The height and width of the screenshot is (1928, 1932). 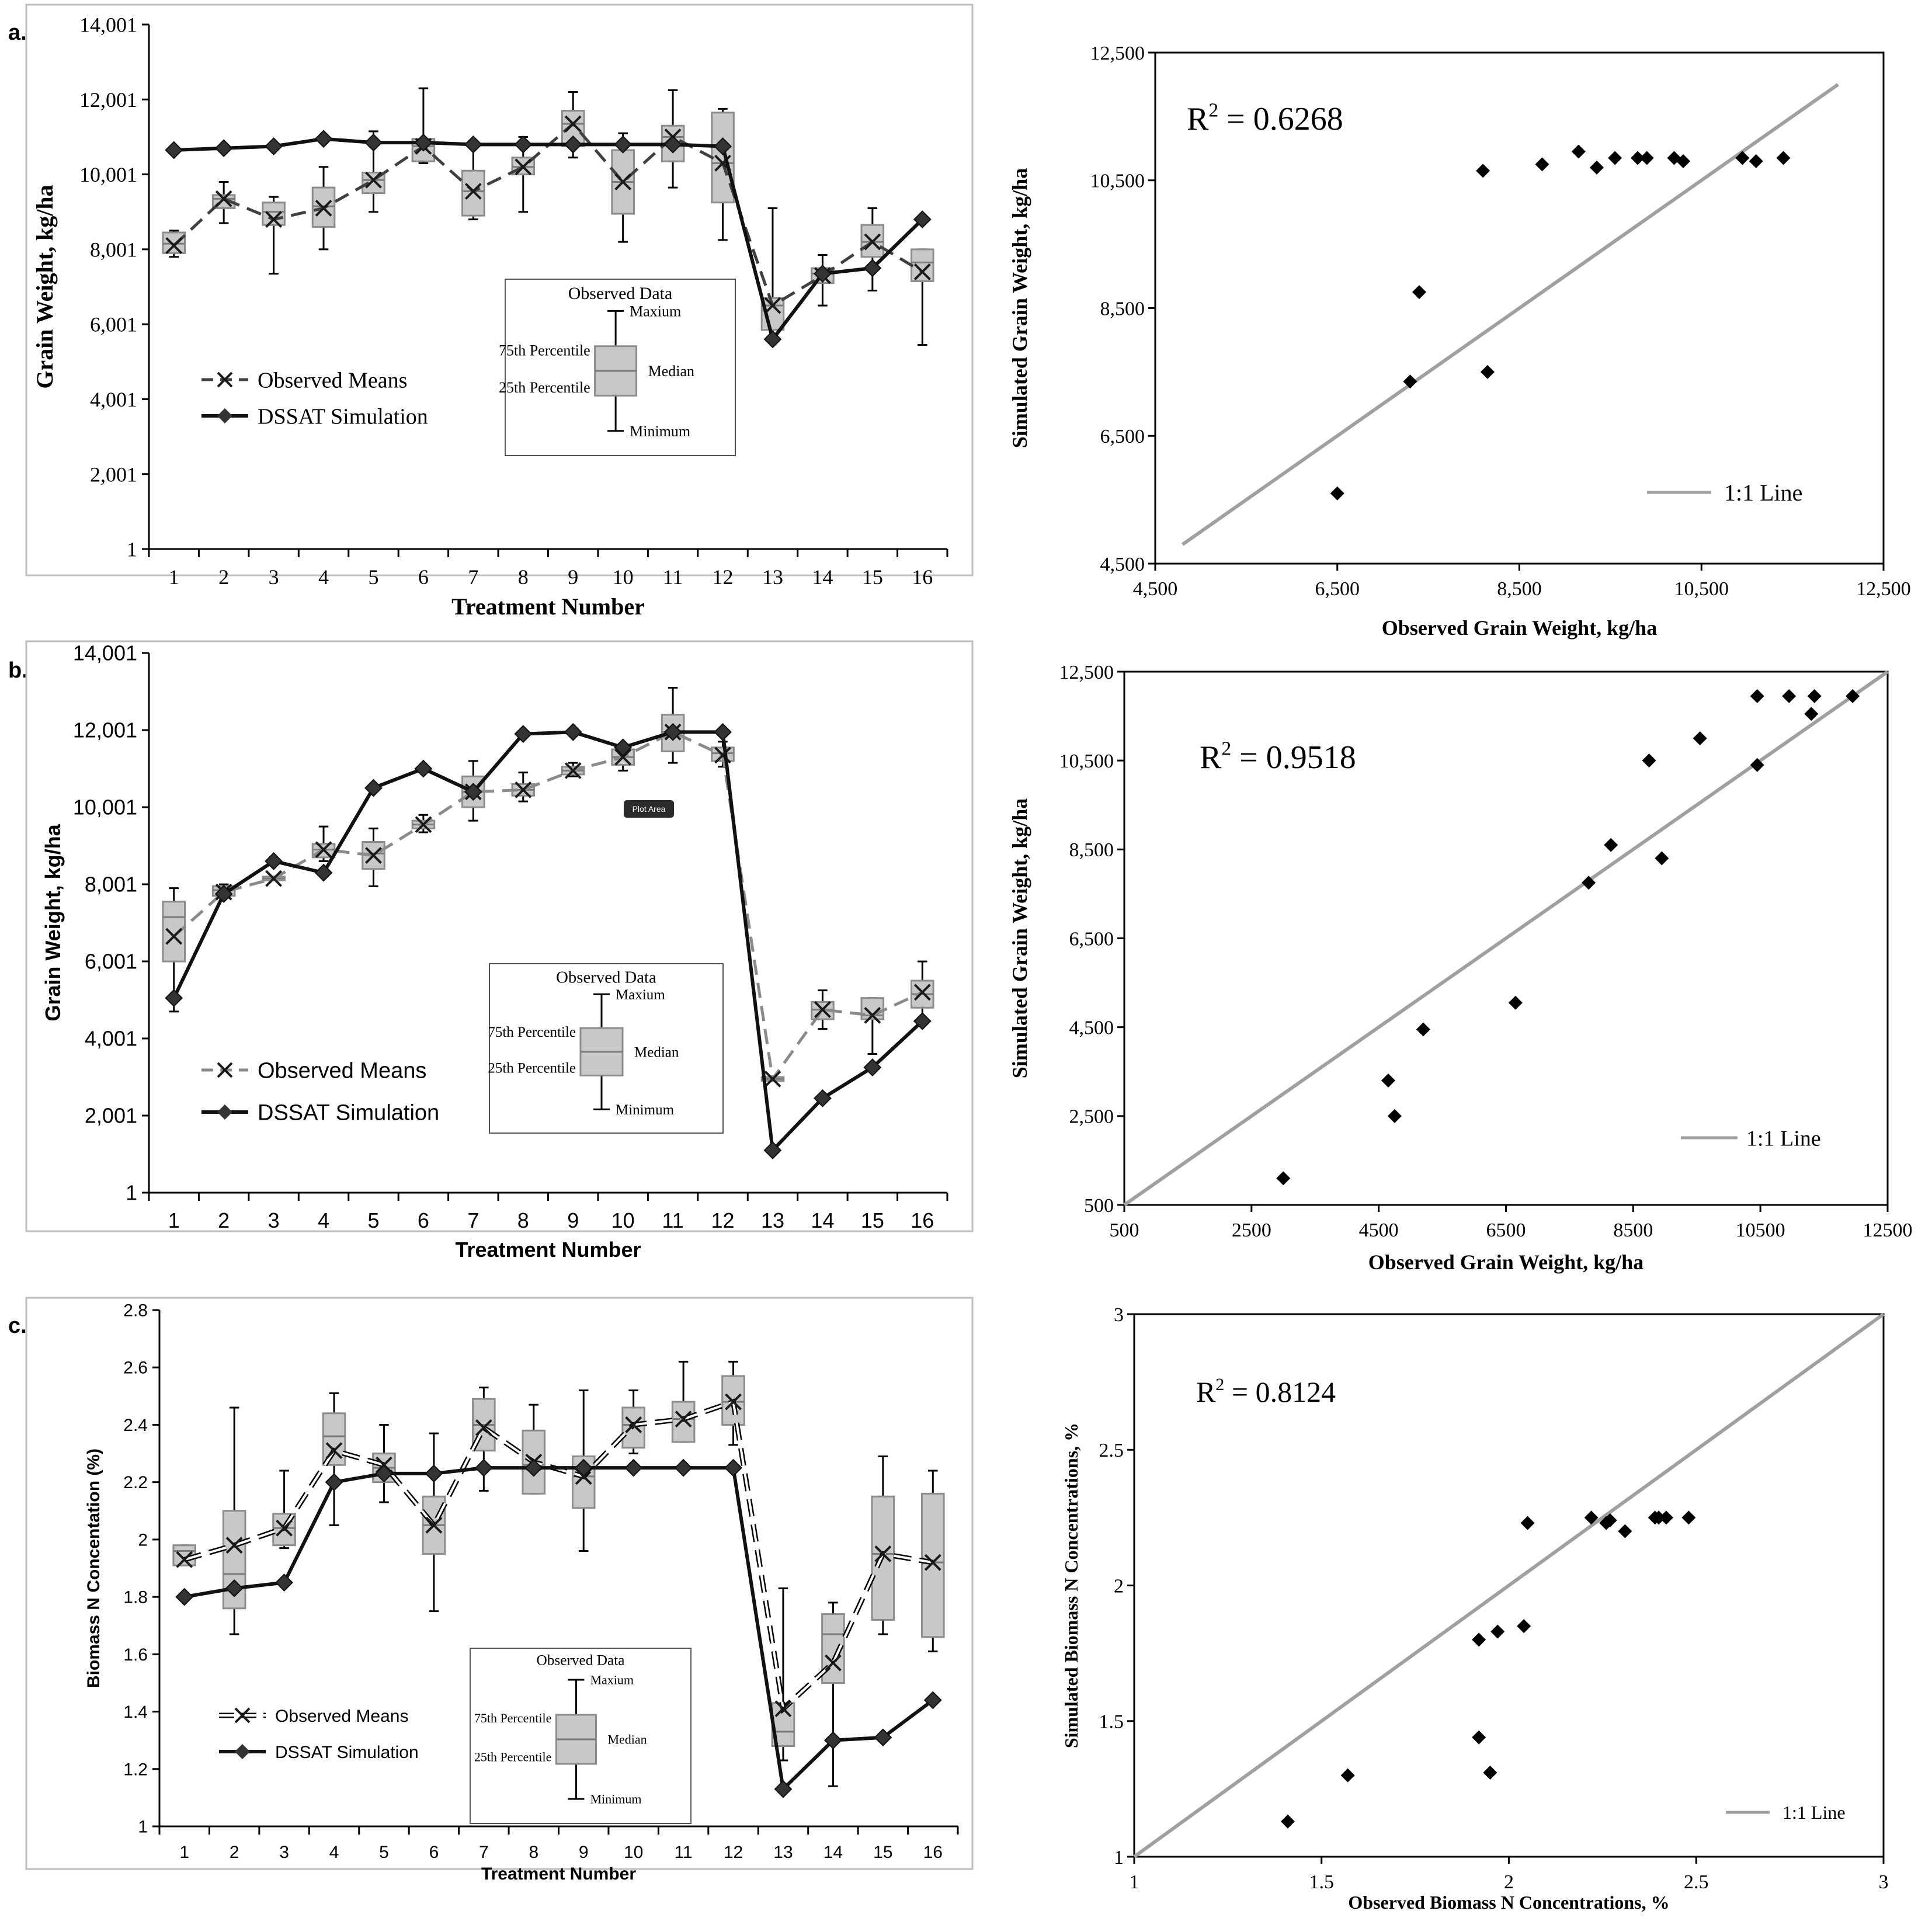 What do you see at coordinates (423, 577) in the screenshot?
I see `x-tick-label: 6` at bounding box center [423, 577].